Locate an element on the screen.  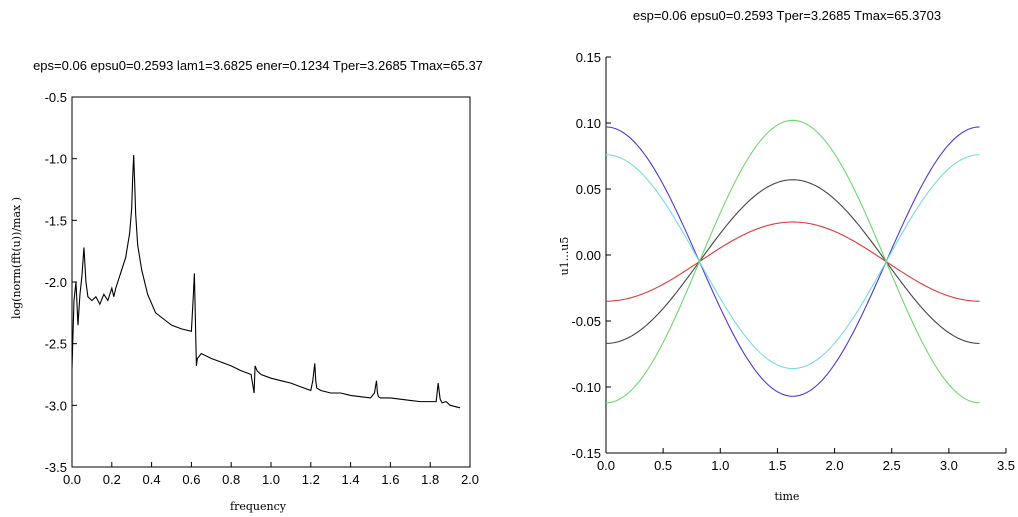
y-tick-label: -1.0 is located at coordinates (56, 159).